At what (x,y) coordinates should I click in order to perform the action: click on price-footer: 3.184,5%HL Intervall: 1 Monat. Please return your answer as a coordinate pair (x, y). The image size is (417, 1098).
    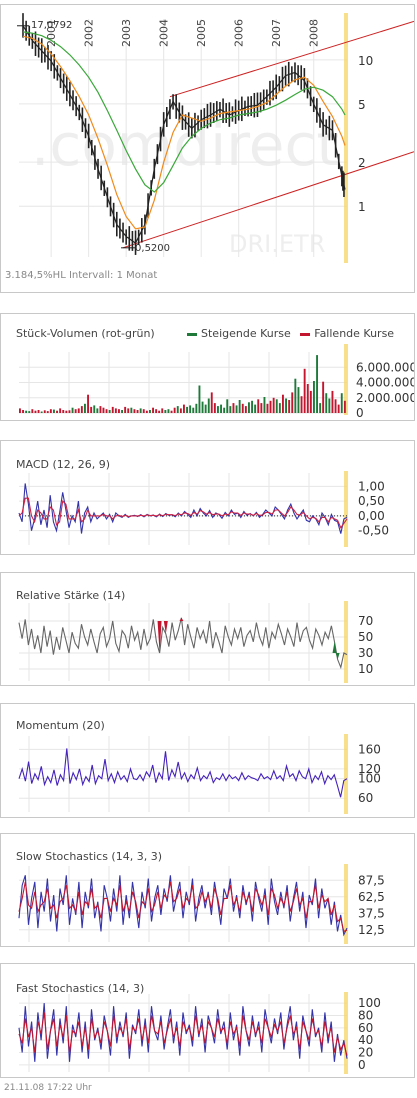
    Looking at the image, I should click on (81, 275).